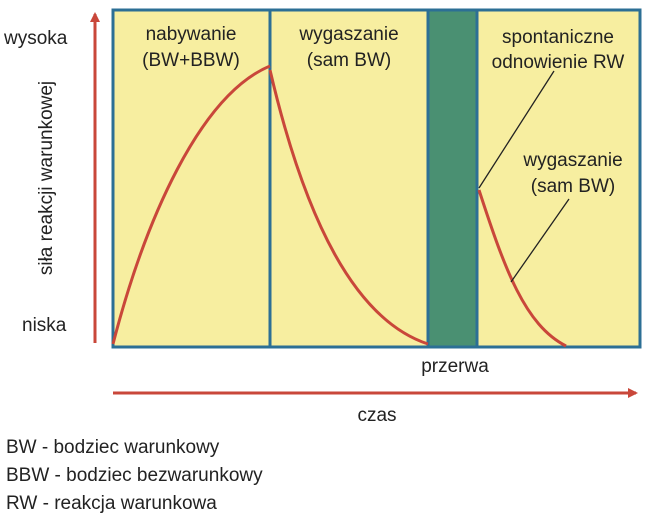 The image size is (649, 525). What do you see at coordinates (573, 186) in the screenshot?
I see `extinction2-subtitle: (sam BW)` at bounding box center [573, 186].